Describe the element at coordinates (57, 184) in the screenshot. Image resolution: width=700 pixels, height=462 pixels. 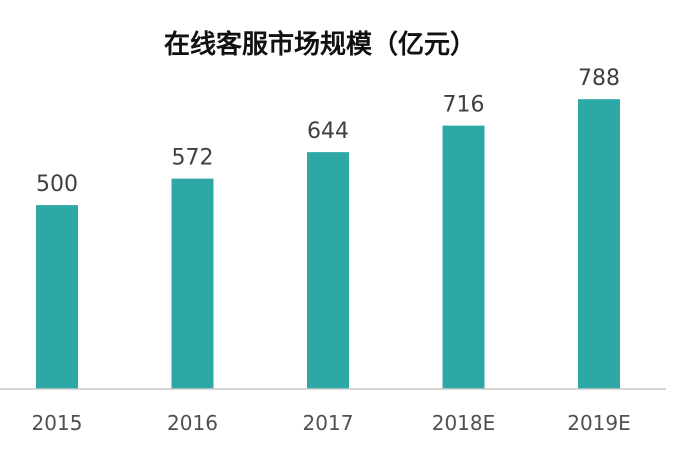
I see `value-label-2015: 500` at that location.